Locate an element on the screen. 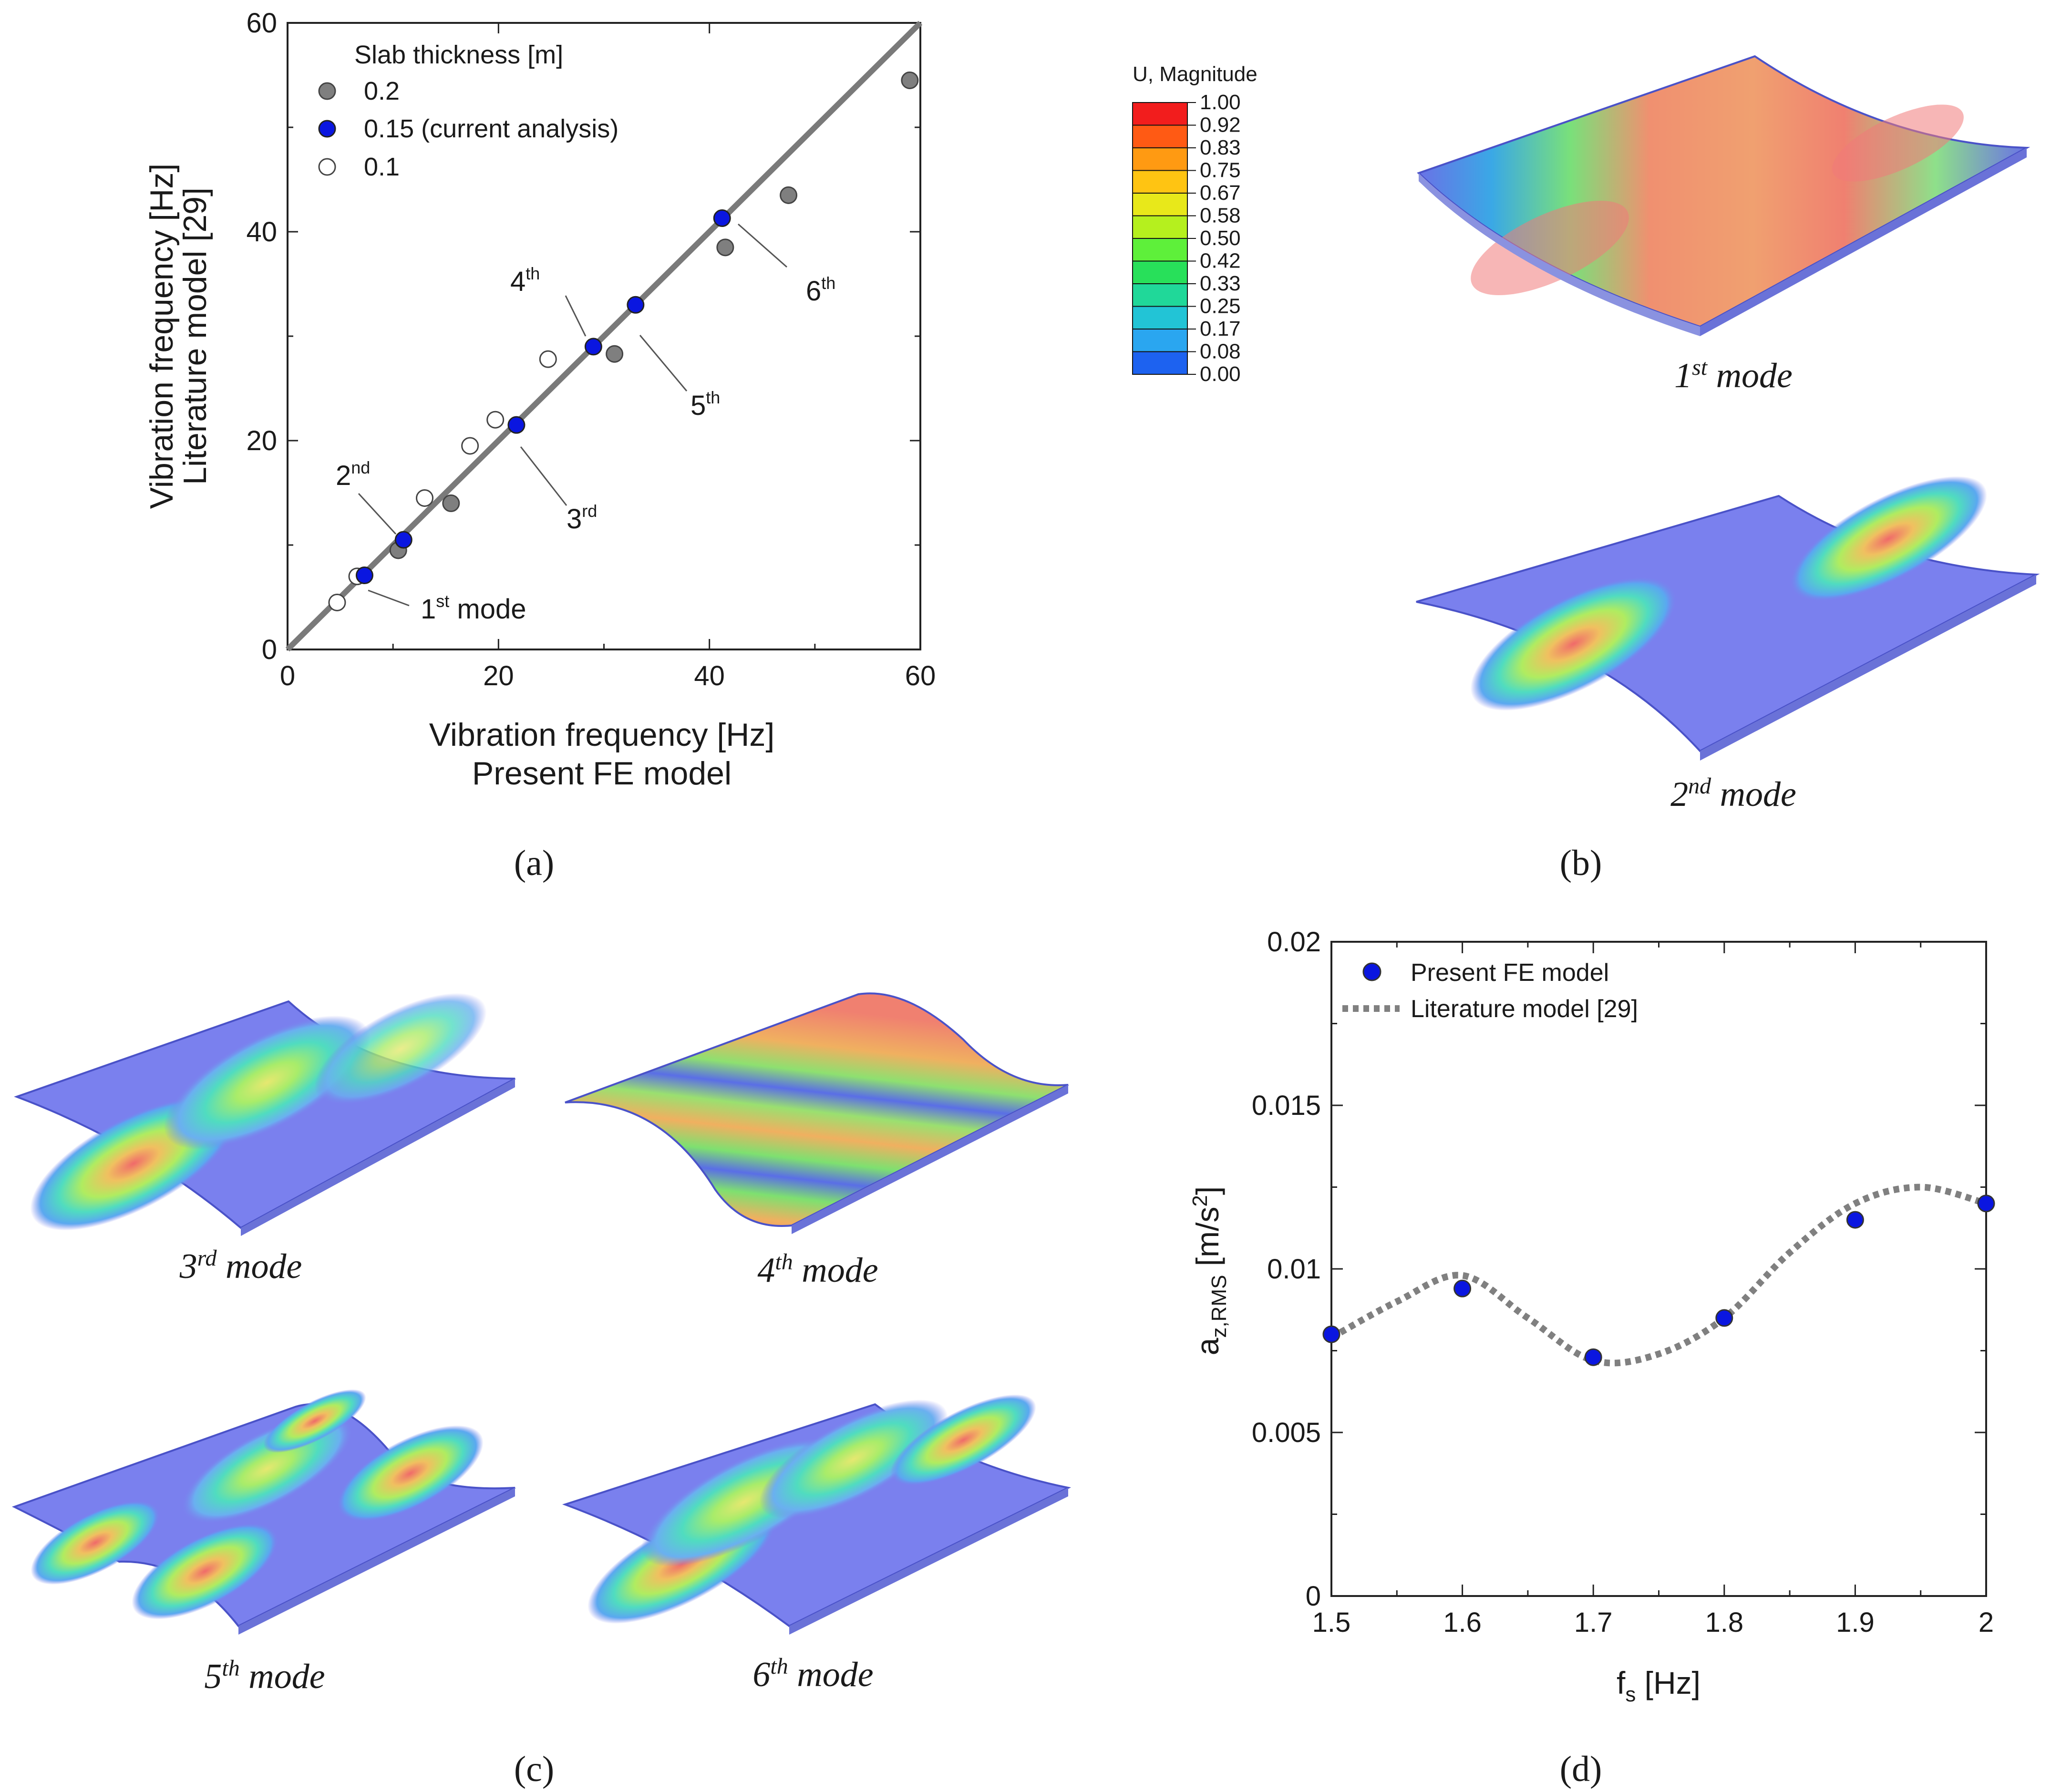 The image size is (2051, 1792). mode-1-label: 1st mode is located at coordinates (1733, 375).